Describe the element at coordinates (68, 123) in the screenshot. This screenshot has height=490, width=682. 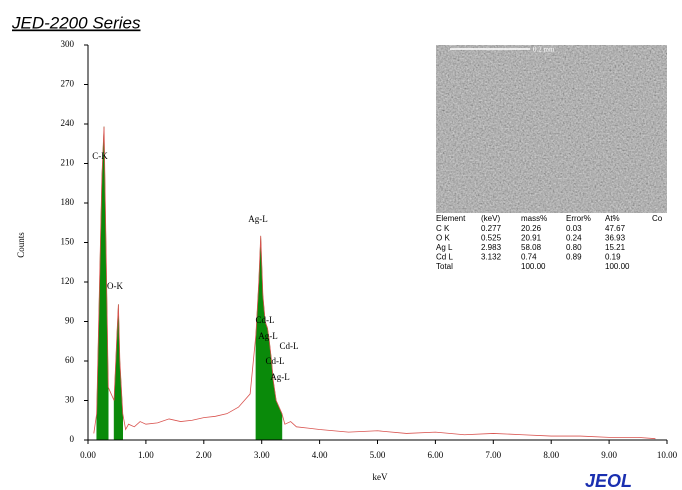
I see `y-tick-label: 240` at that location.